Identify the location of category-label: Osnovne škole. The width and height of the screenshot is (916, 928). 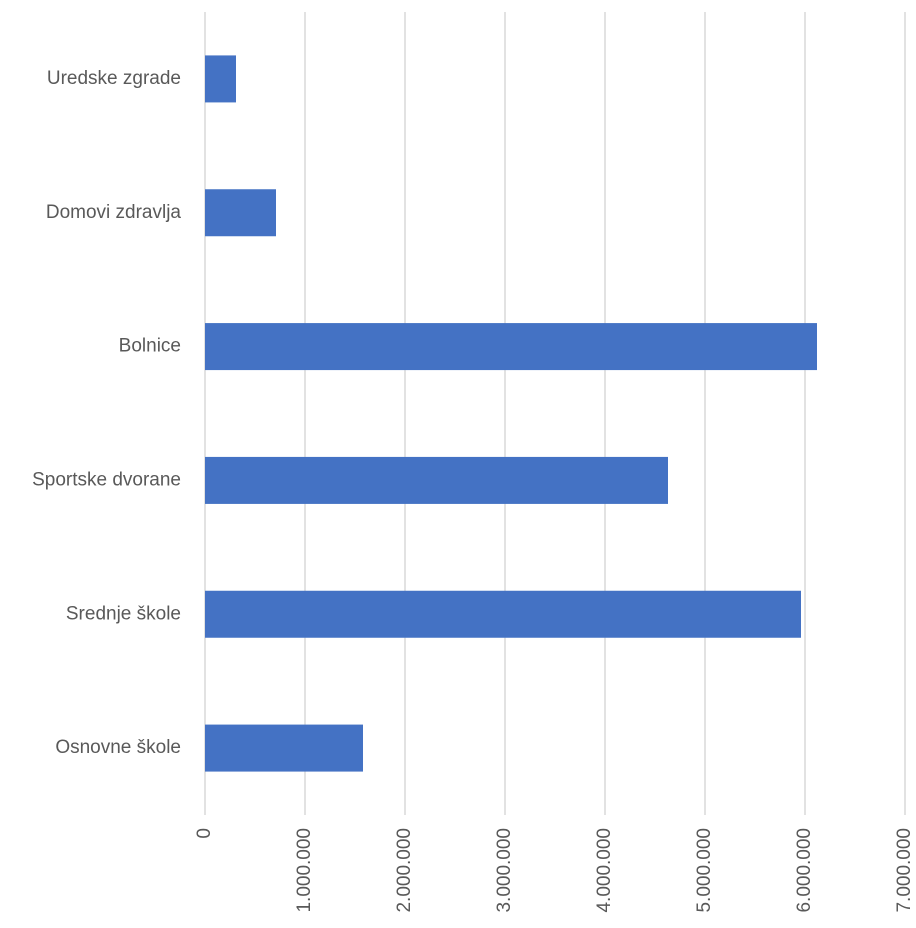
(118, 747).